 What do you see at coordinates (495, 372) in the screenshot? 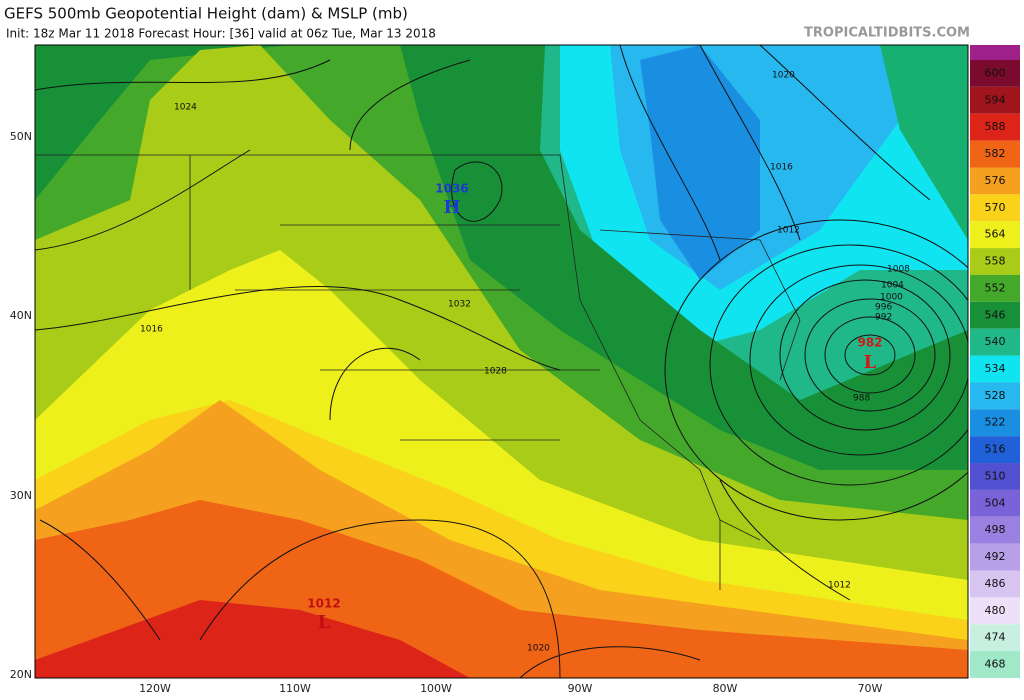
I see `contour-label: 1028` at bounding box center [495, 372].